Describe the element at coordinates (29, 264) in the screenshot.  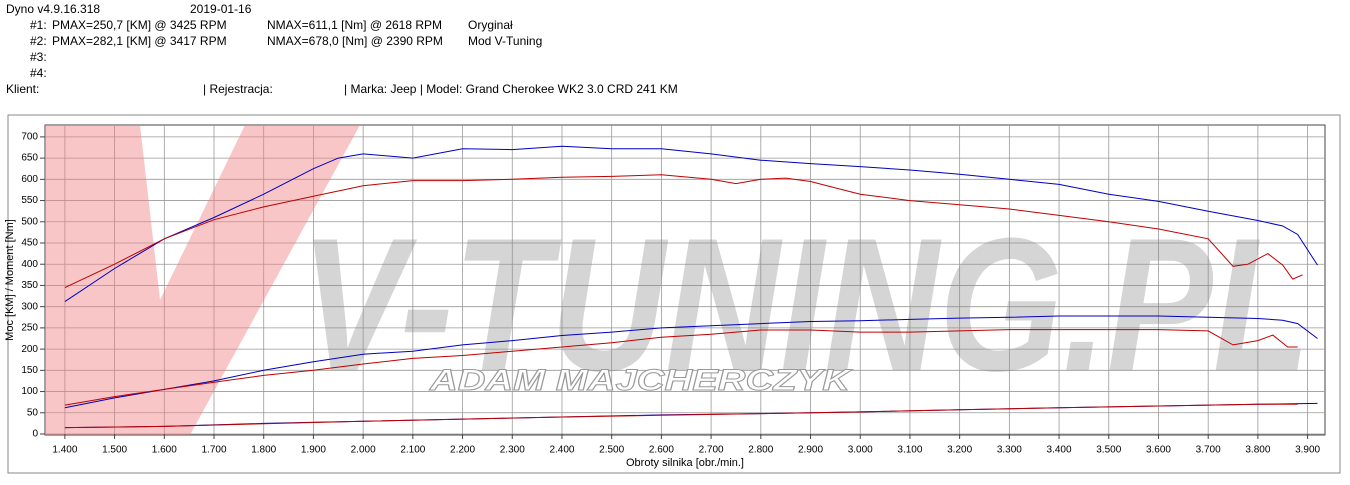
I see `y-tick-label: 400` at that location.